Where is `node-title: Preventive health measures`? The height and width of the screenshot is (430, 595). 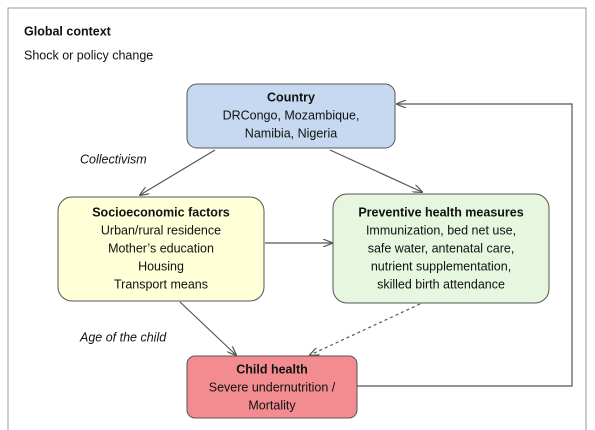 node-title: Preventive health measures is located at coordinates (440, 212).